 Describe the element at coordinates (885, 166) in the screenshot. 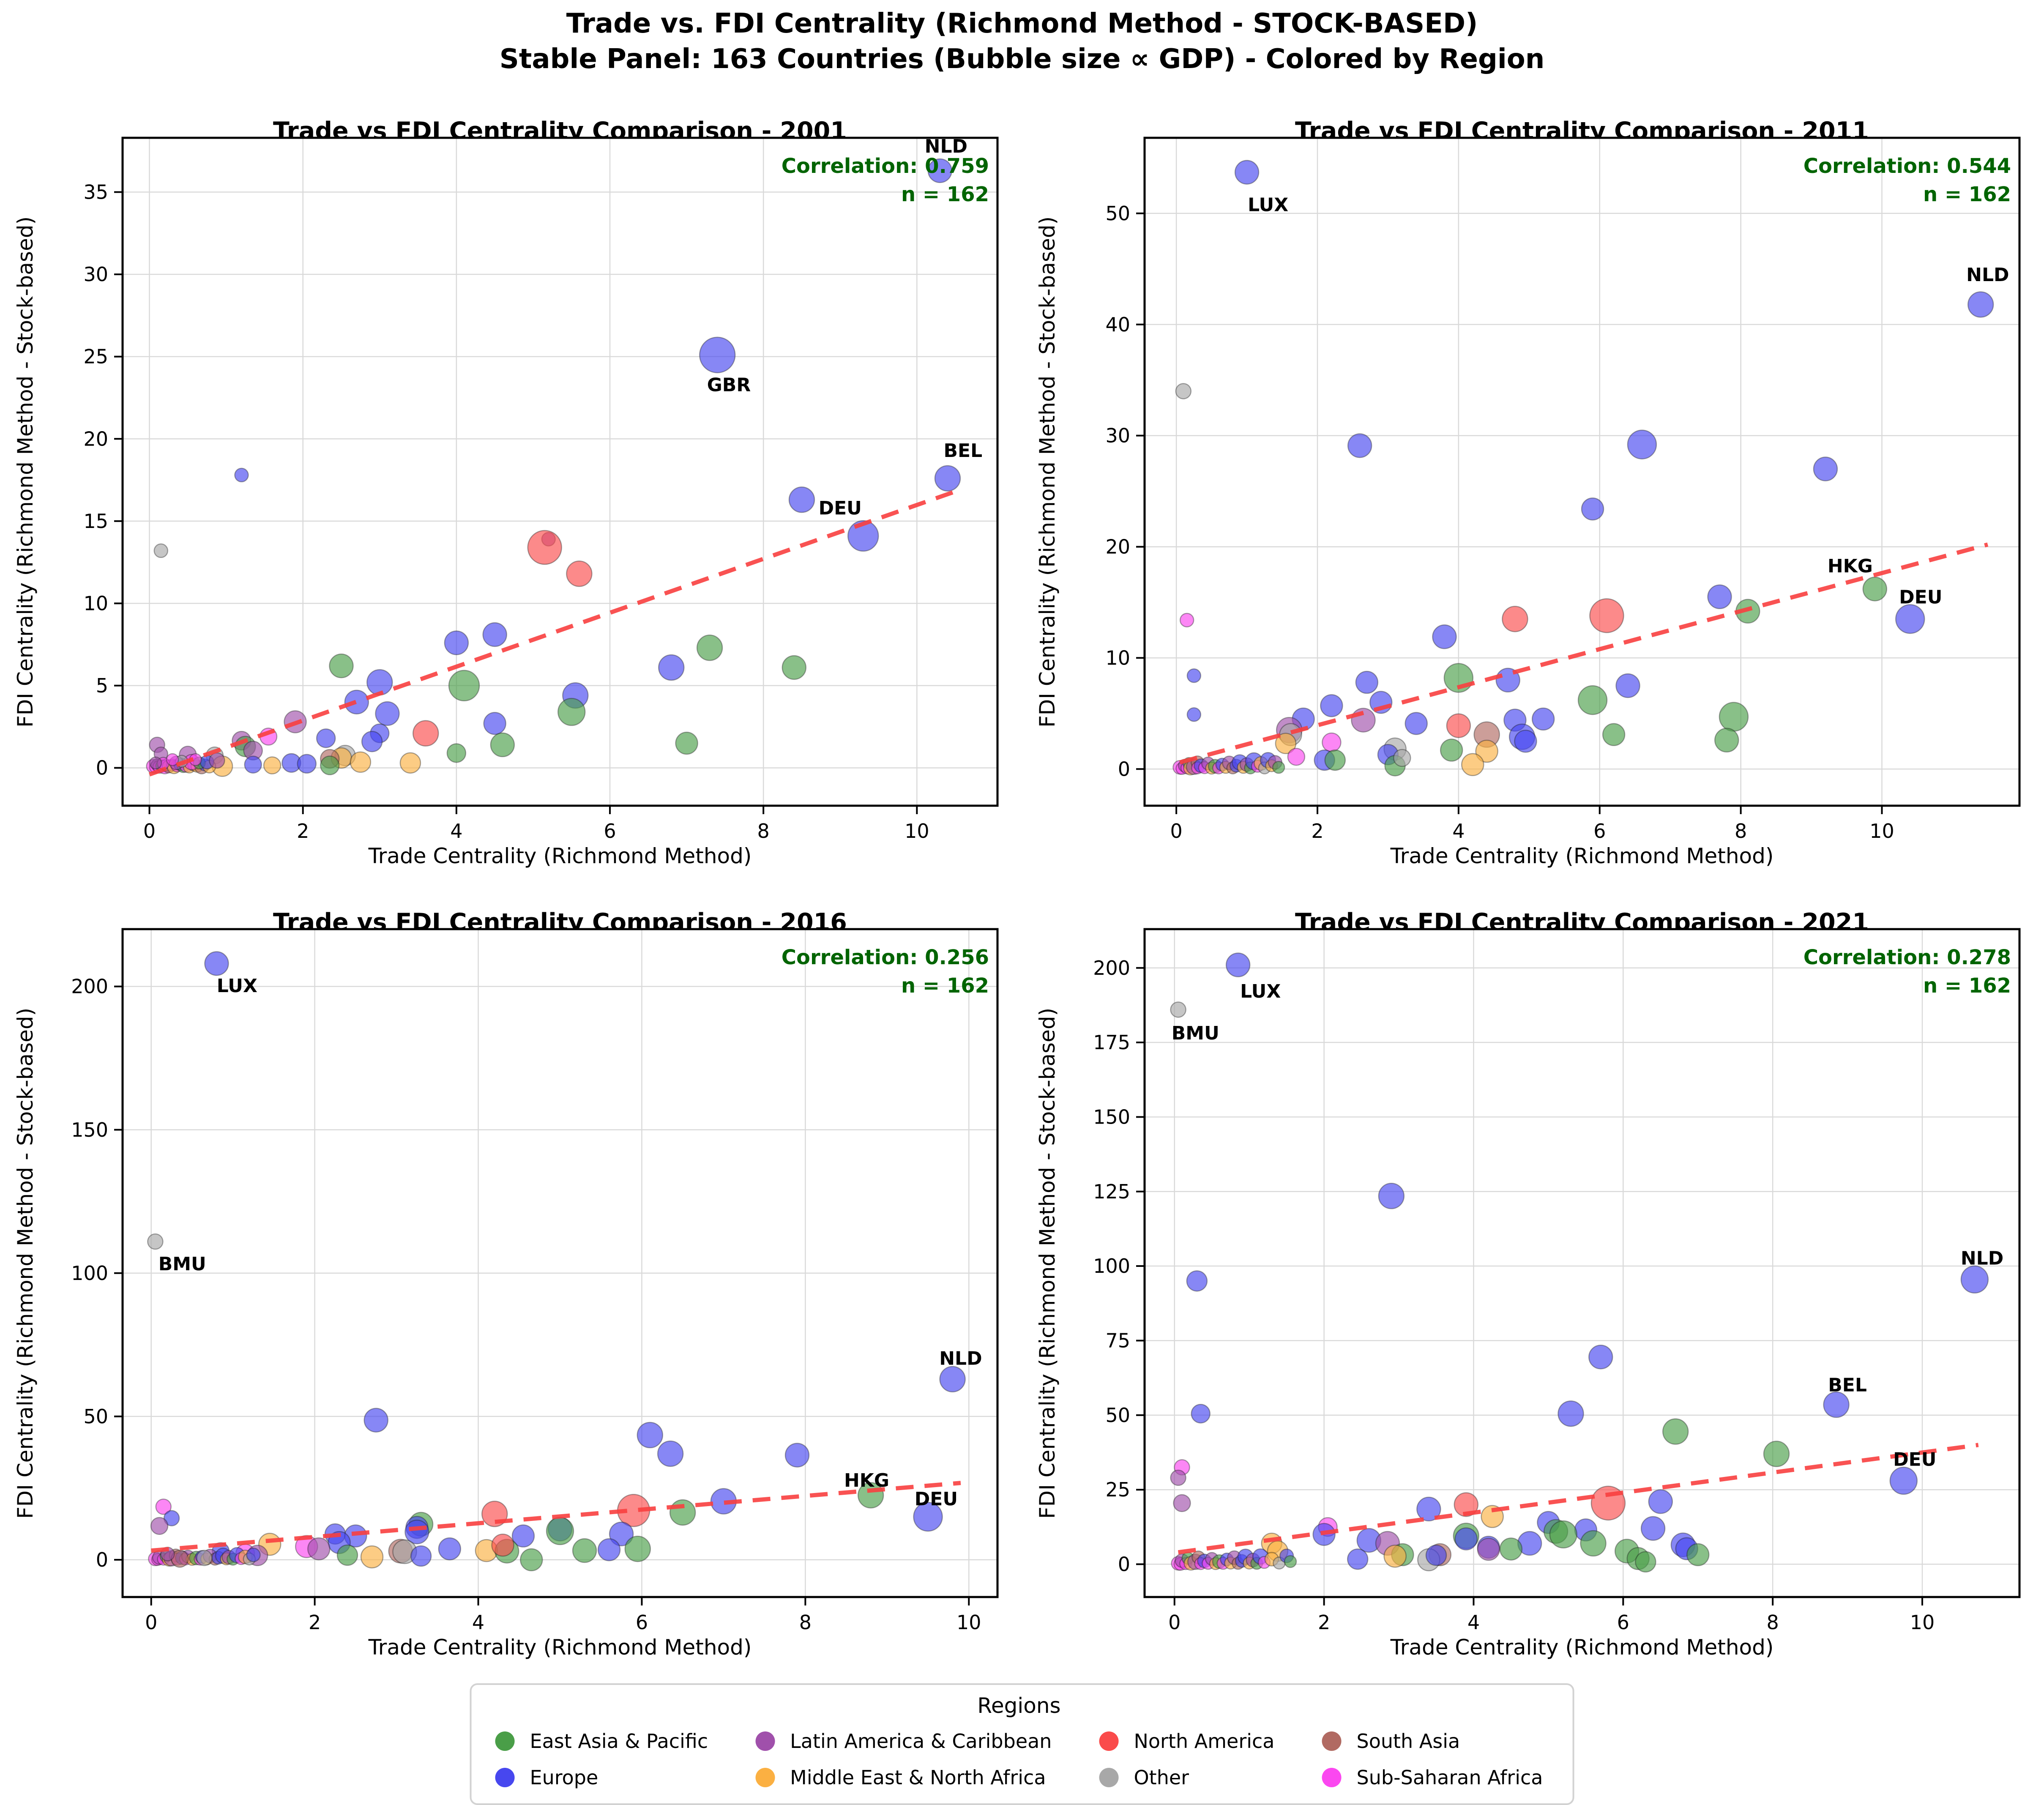

I see `correlation-value: Correlation: 0.759` at that location.